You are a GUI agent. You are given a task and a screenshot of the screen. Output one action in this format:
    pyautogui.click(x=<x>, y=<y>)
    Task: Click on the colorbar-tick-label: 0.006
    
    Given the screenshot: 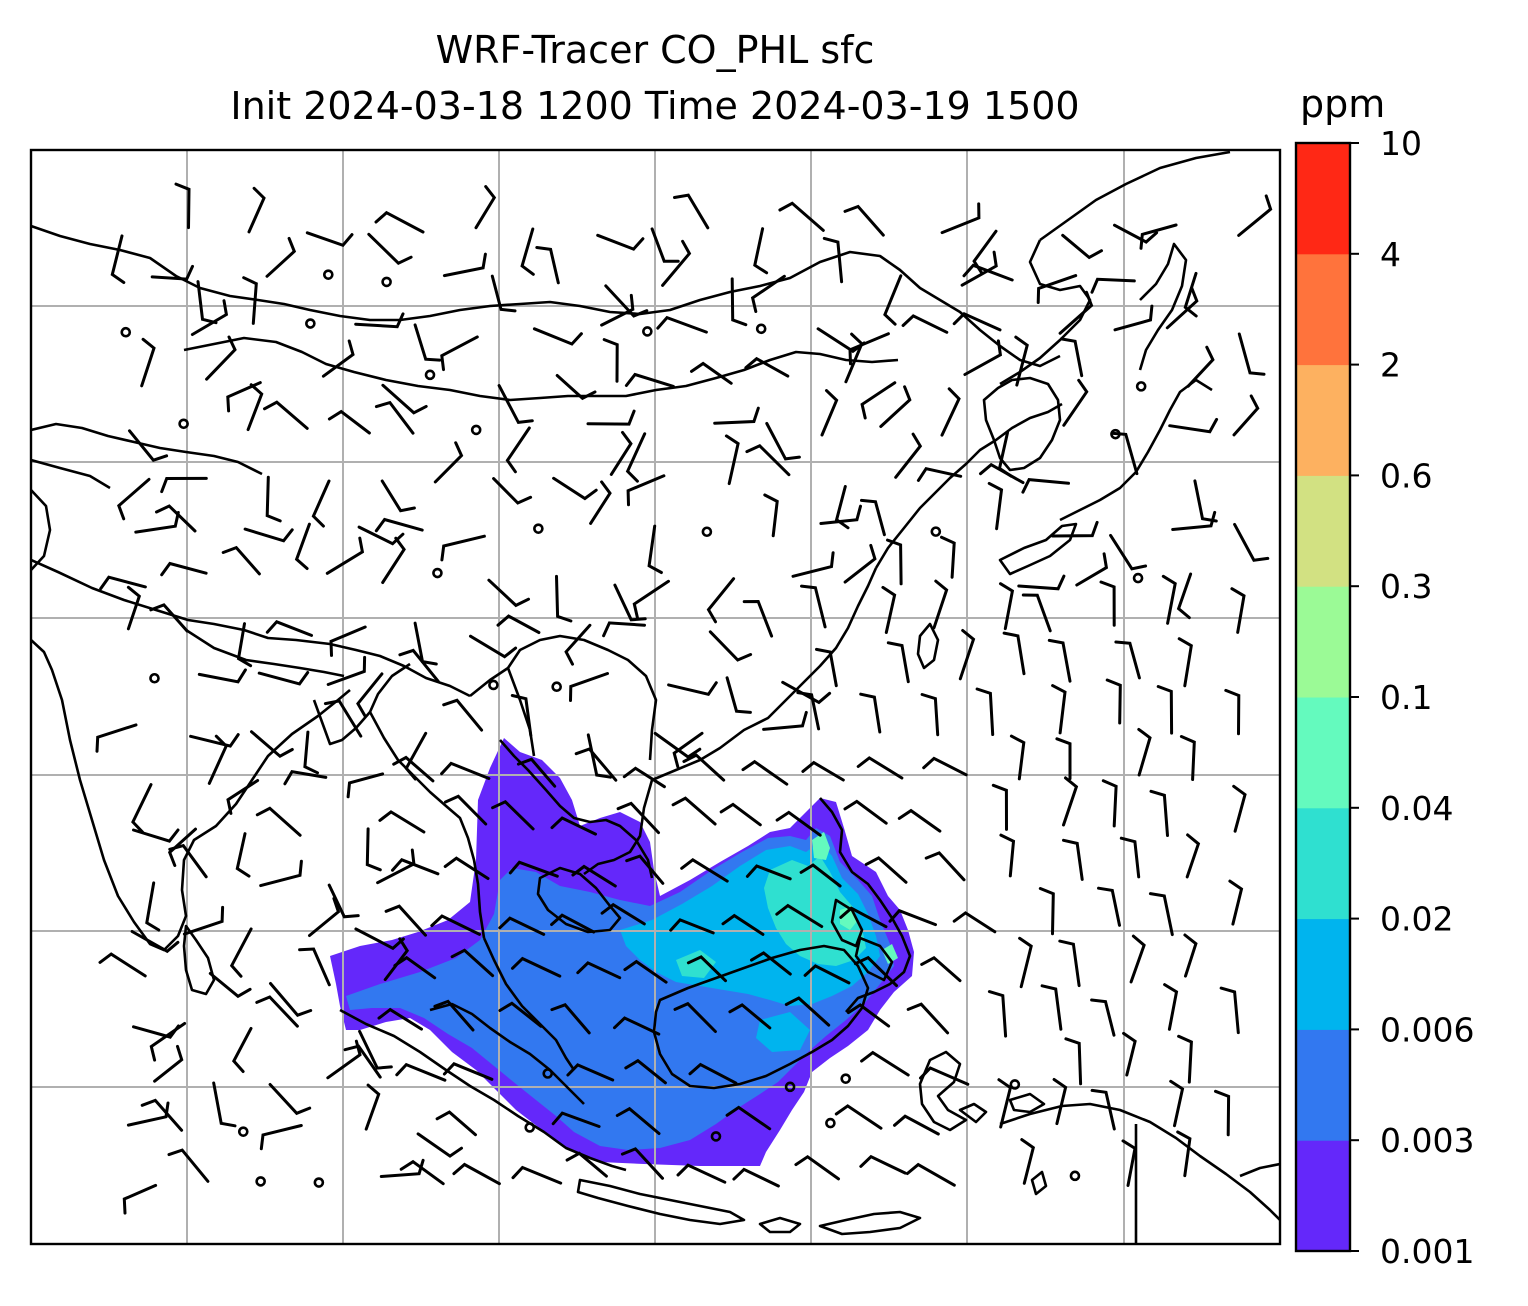 What is the action you would take?
    pyautogui.click(x=1427, y=1029)
    